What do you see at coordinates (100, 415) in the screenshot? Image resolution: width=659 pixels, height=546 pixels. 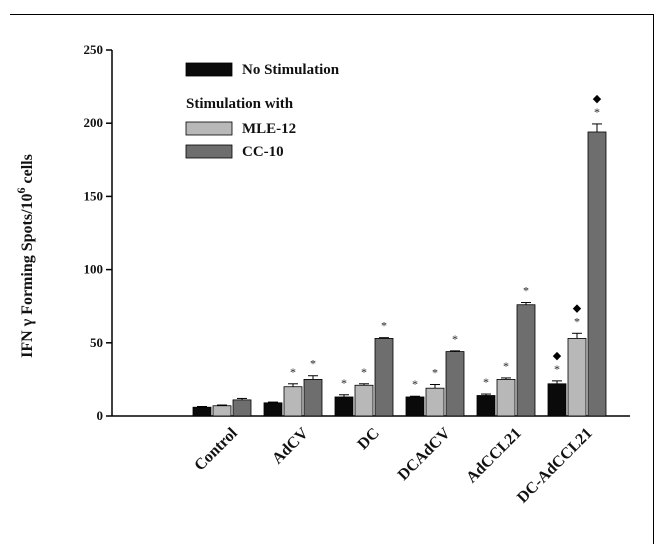 I see `y-tick-label: 0` at bounding box center [100, 415].